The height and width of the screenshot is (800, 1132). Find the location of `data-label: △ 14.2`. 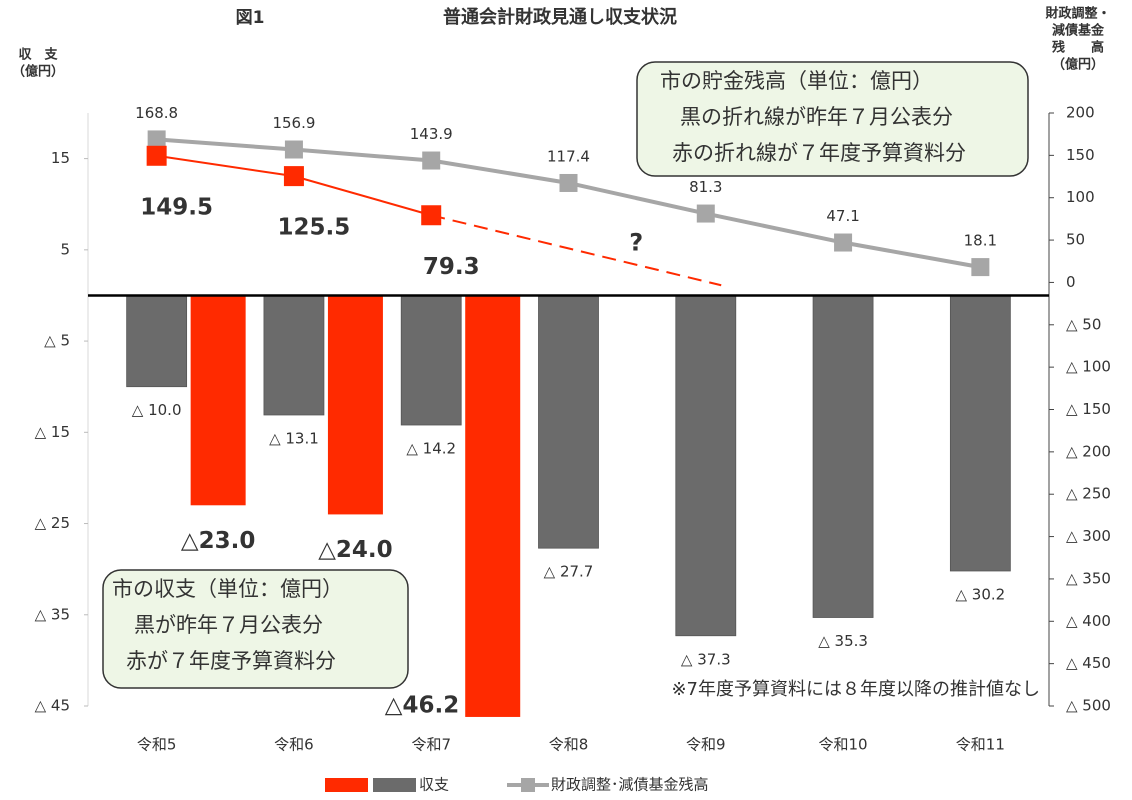

data-label: △ 14.2 is located at coordinates (431, 449).